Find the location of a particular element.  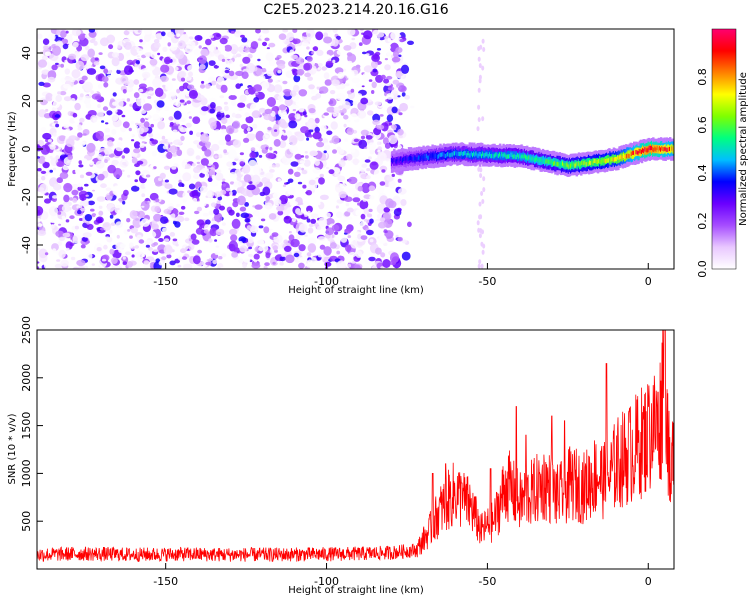

colorbar-tick-label: 0.2 is located at coordinates (702, 221).